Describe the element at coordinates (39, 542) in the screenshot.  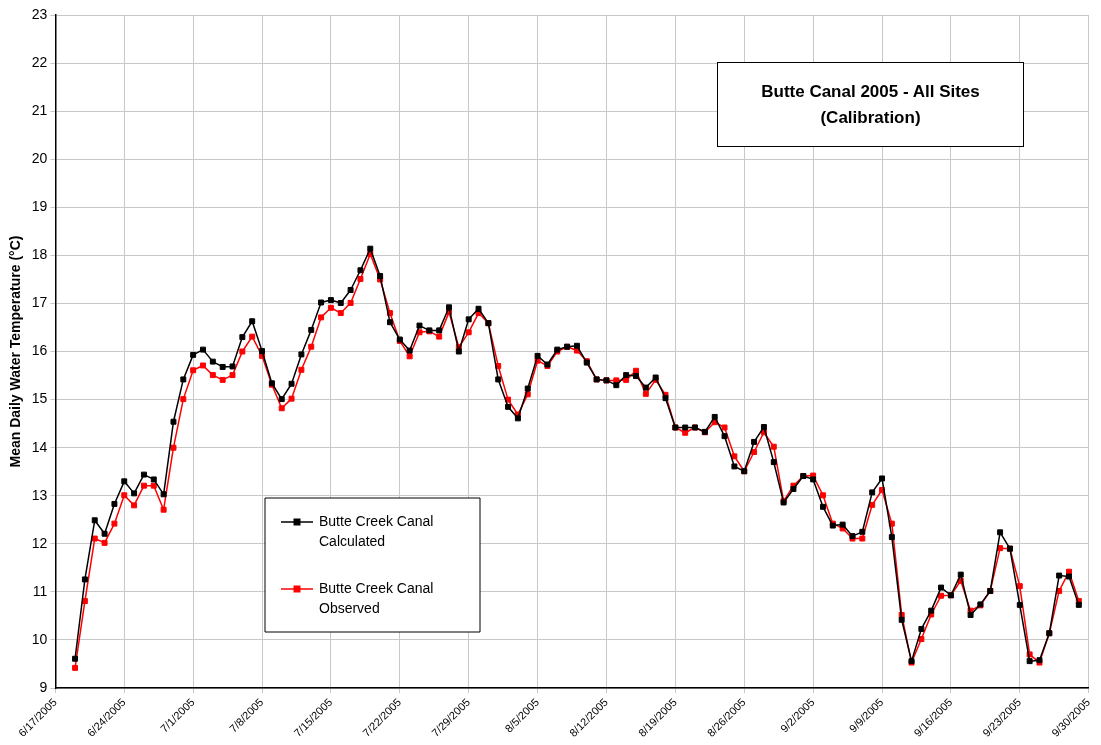
I see `y-tick-label: 12` at that location.